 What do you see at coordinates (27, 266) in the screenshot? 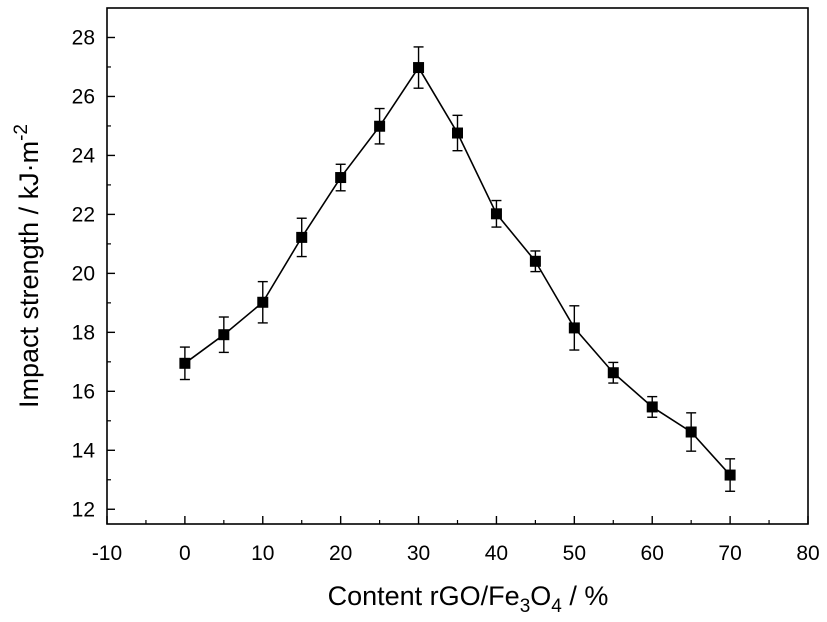
I see `y-axis-title: Impact strength / kJ·m-2` at bounding box center [27, 266].